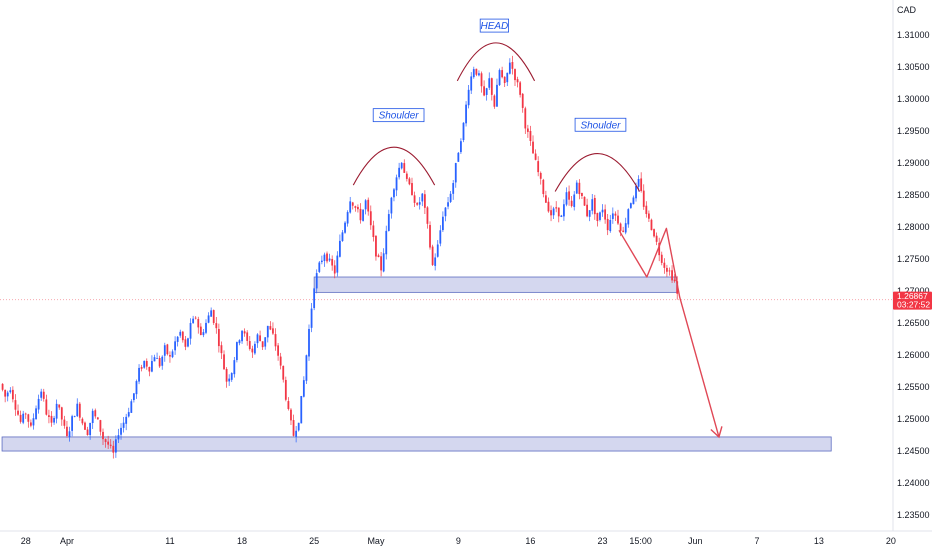  Describe the element at coordinates (393, 166) in the screenshot. I see `left-shoulder-arc` at that location.